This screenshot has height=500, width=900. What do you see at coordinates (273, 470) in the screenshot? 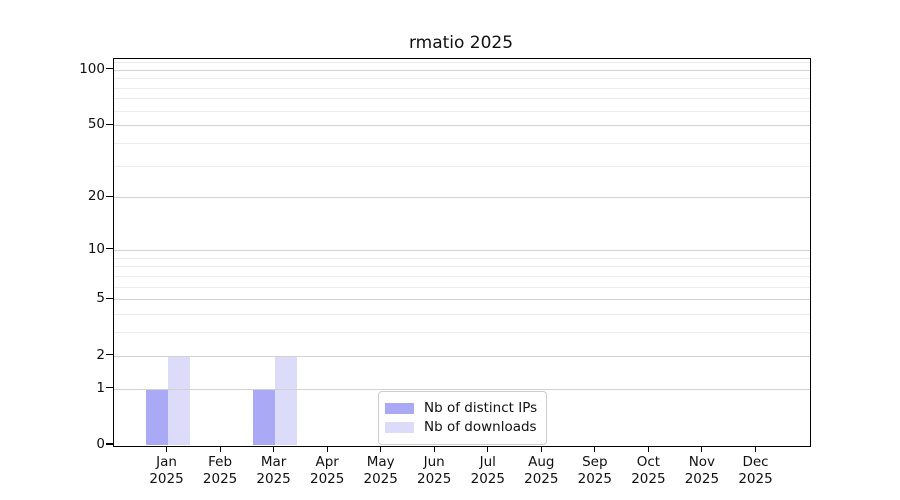
I see `x-tick-label: Mar 2025` at bounding box center [273, 470].